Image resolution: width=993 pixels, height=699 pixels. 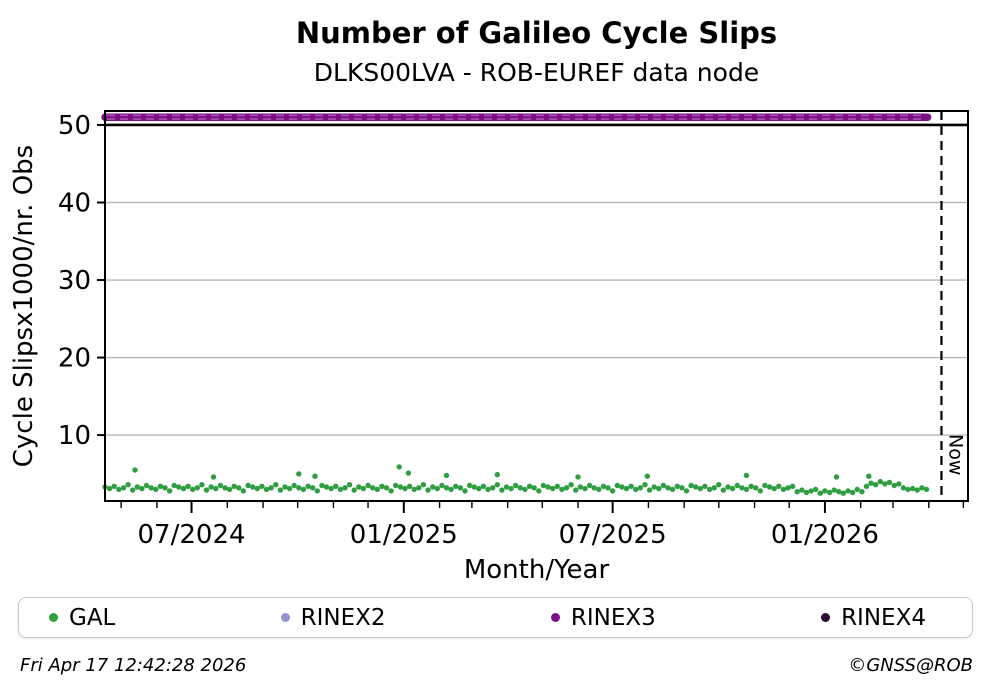 What do you see at coordinates (192, 535) in the screenshot?
I see `x-tick-label: 07/2024` at bounding box center [192, 535].